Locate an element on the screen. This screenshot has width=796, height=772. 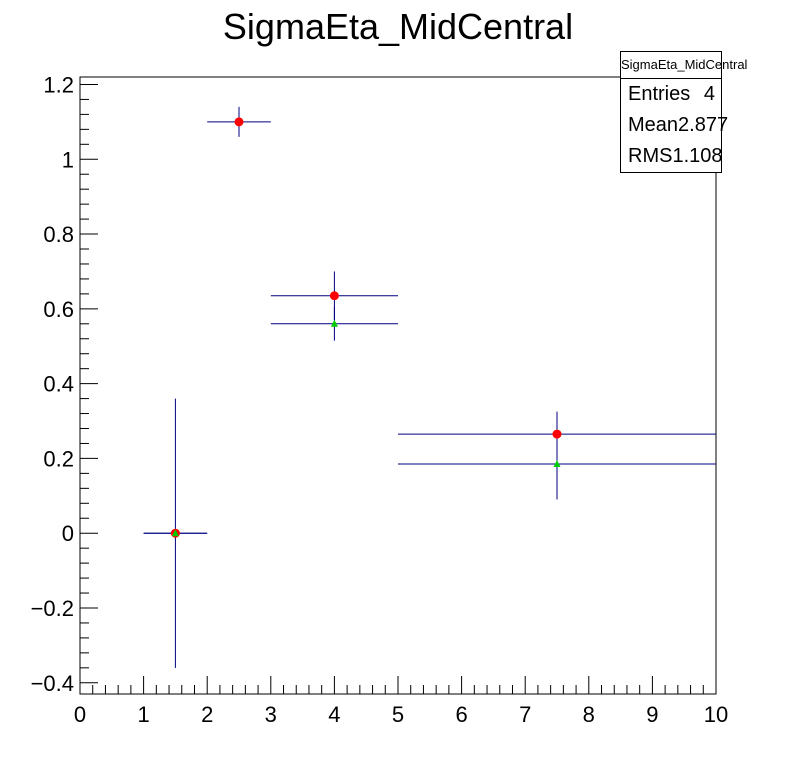
y-tick-label: 0.2 is located at coordinates (58, 458).